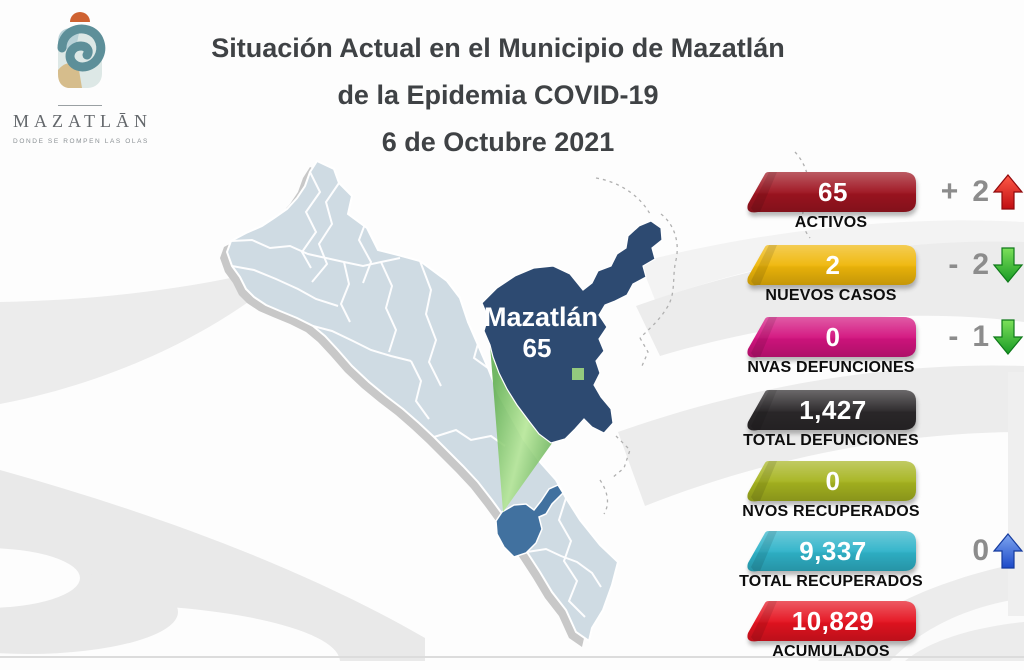 The height and width of the screenshot is (670, 1024). I want to click on nvos-recuperados-label: NVOS RECUPERADOS, so click(831, 511).